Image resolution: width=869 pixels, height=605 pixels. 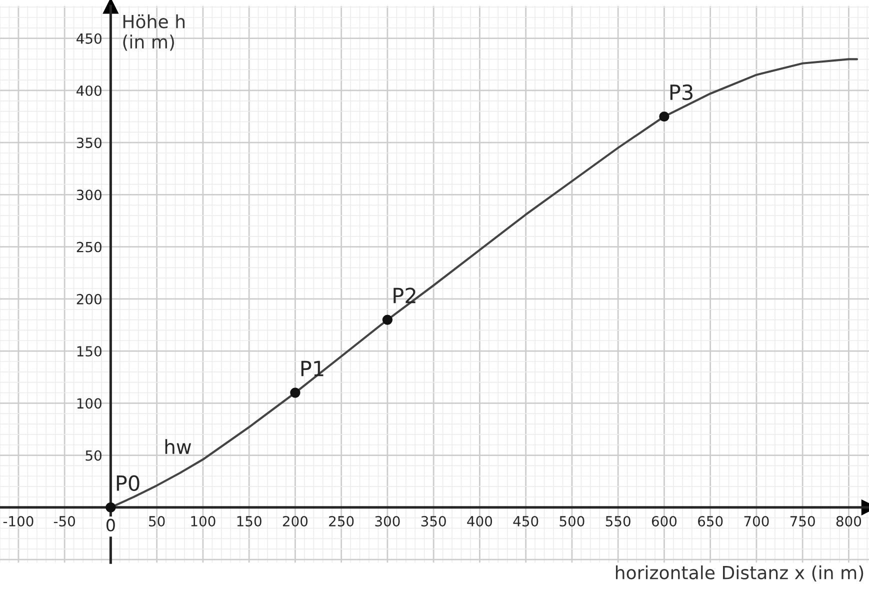 I want to click on annotation: P0, so click(x=128, y=483).